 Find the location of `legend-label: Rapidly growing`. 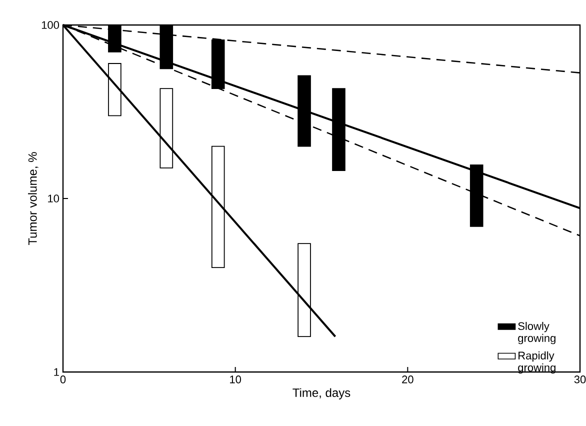

legend-label: Rapidly growing is located at coordinates (537, 362).